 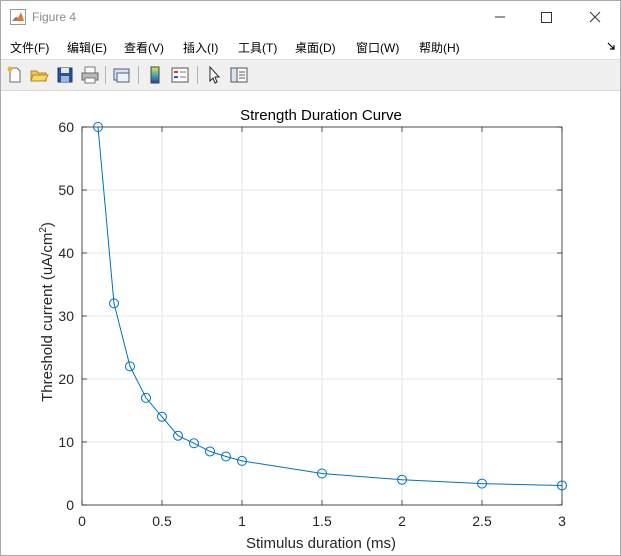 What do you see at coordinates (378, 48) in the screenshot?
I see `menu-window: 窗口(W)` at bounding box center [378, 48].